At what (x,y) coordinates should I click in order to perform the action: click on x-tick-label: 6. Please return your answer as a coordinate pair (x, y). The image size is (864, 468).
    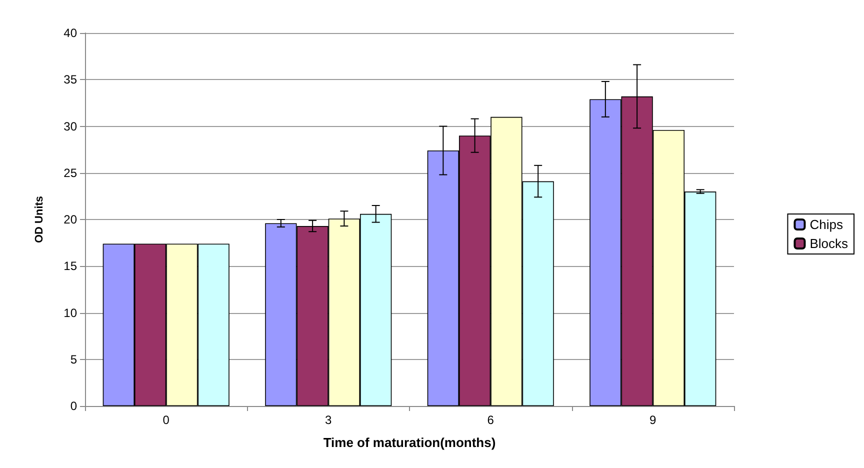
    Looking at the image, I should click on (490, 420).